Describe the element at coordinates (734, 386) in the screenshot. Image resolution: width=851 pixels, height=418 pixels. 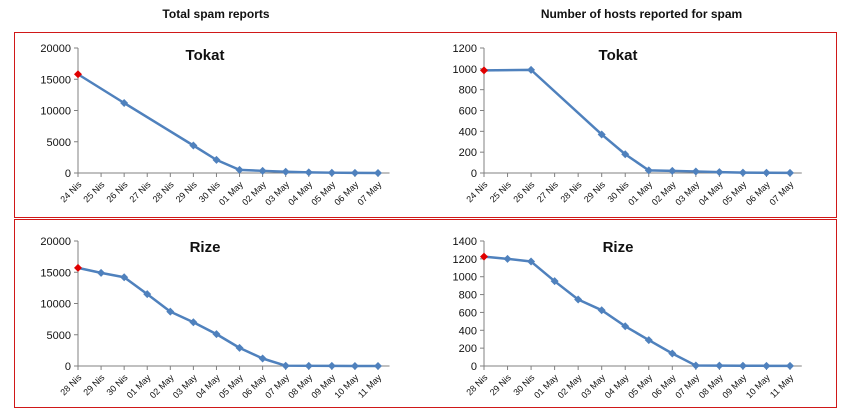
I see `x-tick-label: 09 May` at that location.